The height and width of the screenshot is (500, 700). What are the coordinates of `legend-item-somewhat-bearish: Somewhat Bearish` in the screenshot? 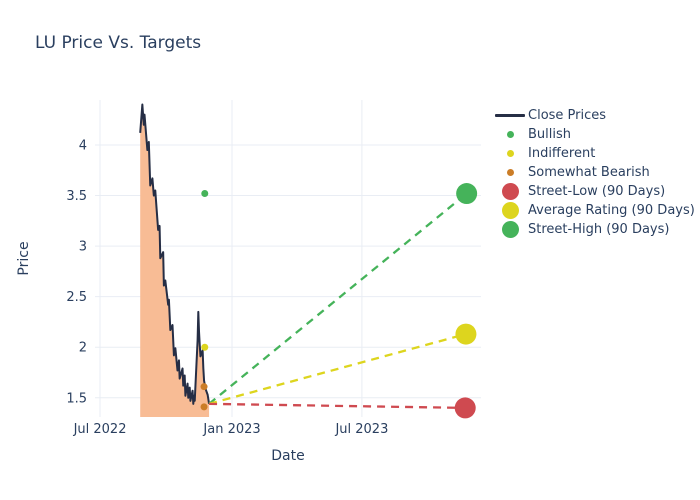 It's located at (593, 172).